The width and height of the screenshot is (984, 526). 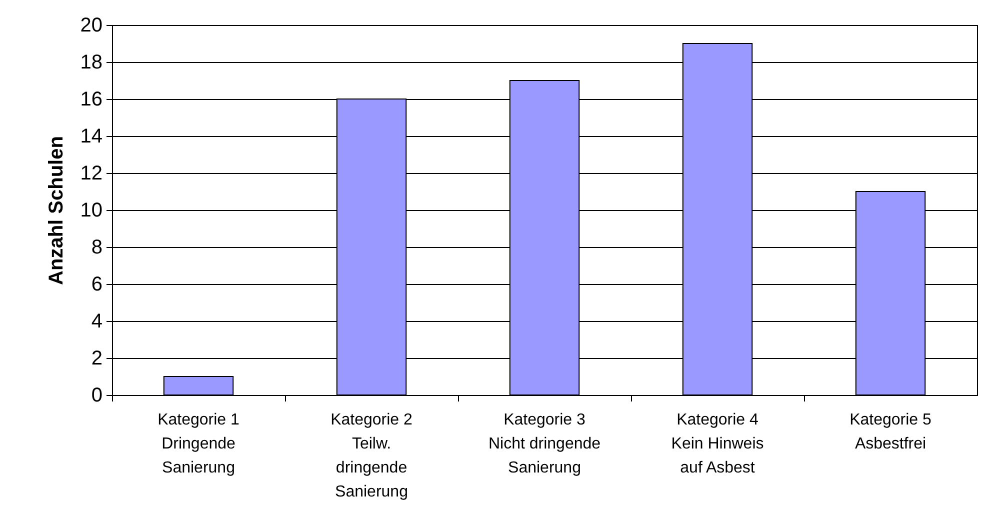 I want to click on y-tick-label: 4, so click(x=96, y=321).